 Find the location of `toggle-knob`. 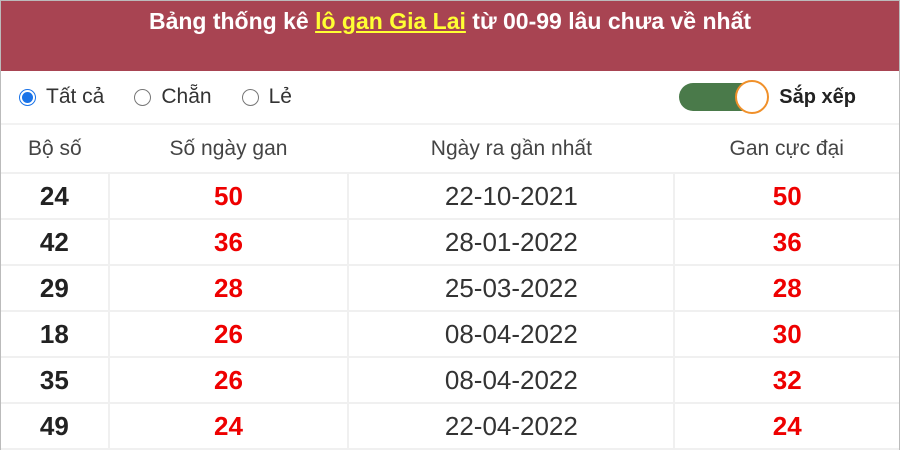

toggle-knob is located at coordinates (752, 97).